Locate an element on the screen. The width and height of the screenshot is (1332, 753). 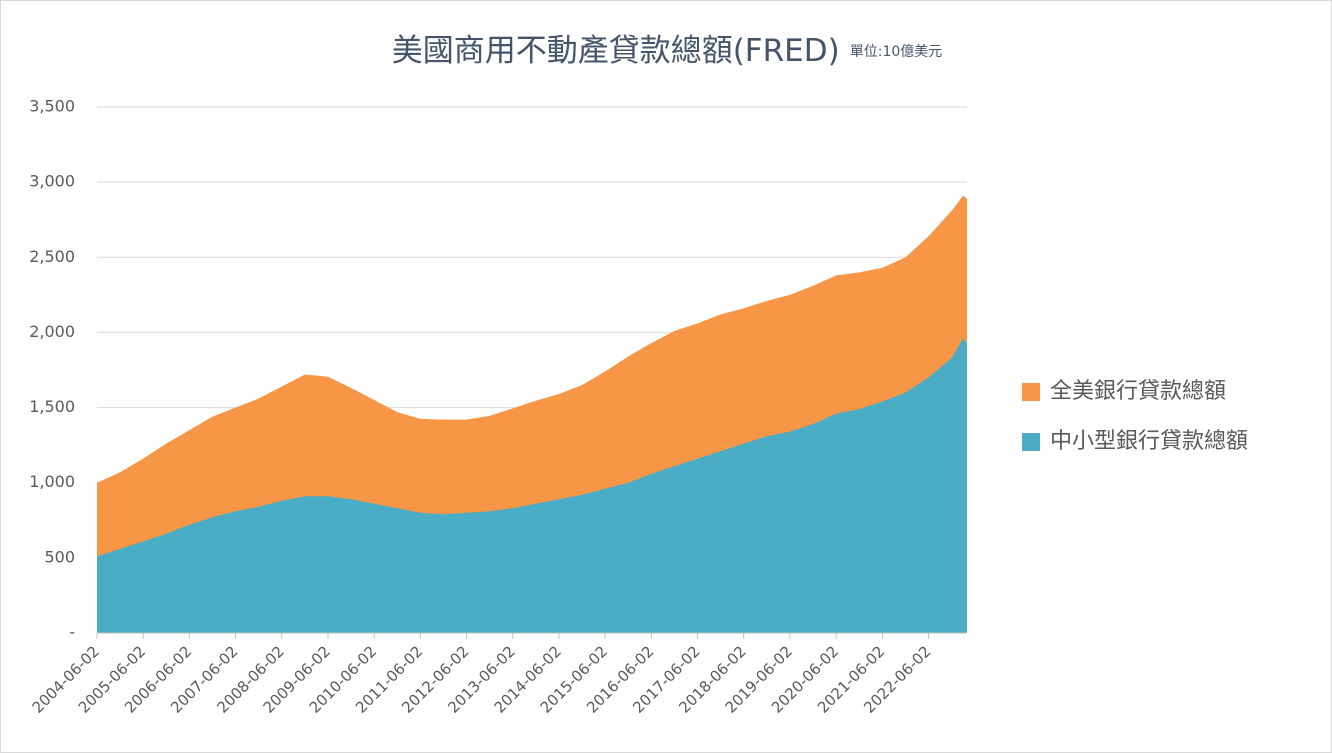
chart-title: 美國商用不動產貸款總額(FRED) is located at coordinates (616, 51).